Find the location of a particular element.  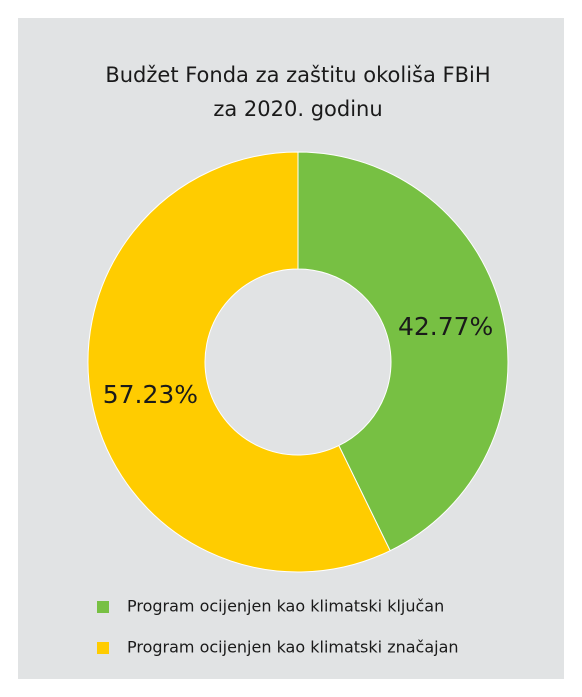

chart-title: Budžet Fonda za zaštitu okoliša FBiH is located at coordinates (297, 75).